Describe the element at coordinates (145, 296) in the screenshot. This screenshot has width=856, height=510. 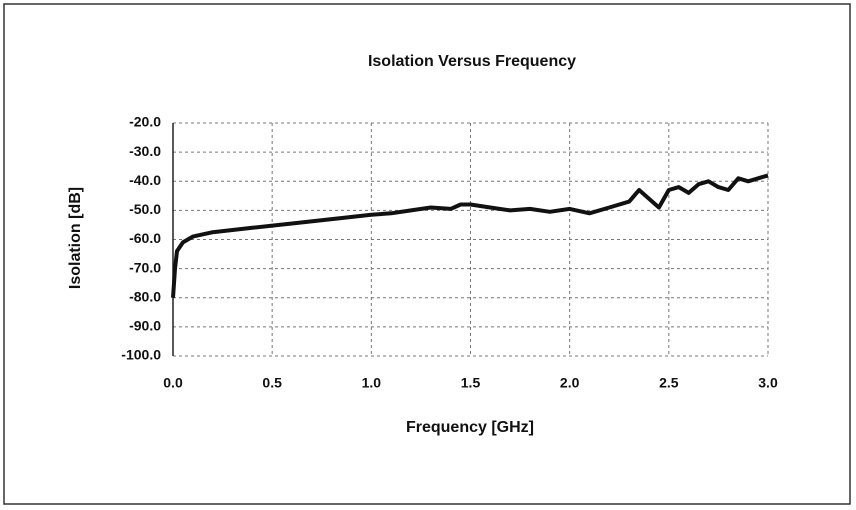
I see `y-tick-label: -80.0` at that location.